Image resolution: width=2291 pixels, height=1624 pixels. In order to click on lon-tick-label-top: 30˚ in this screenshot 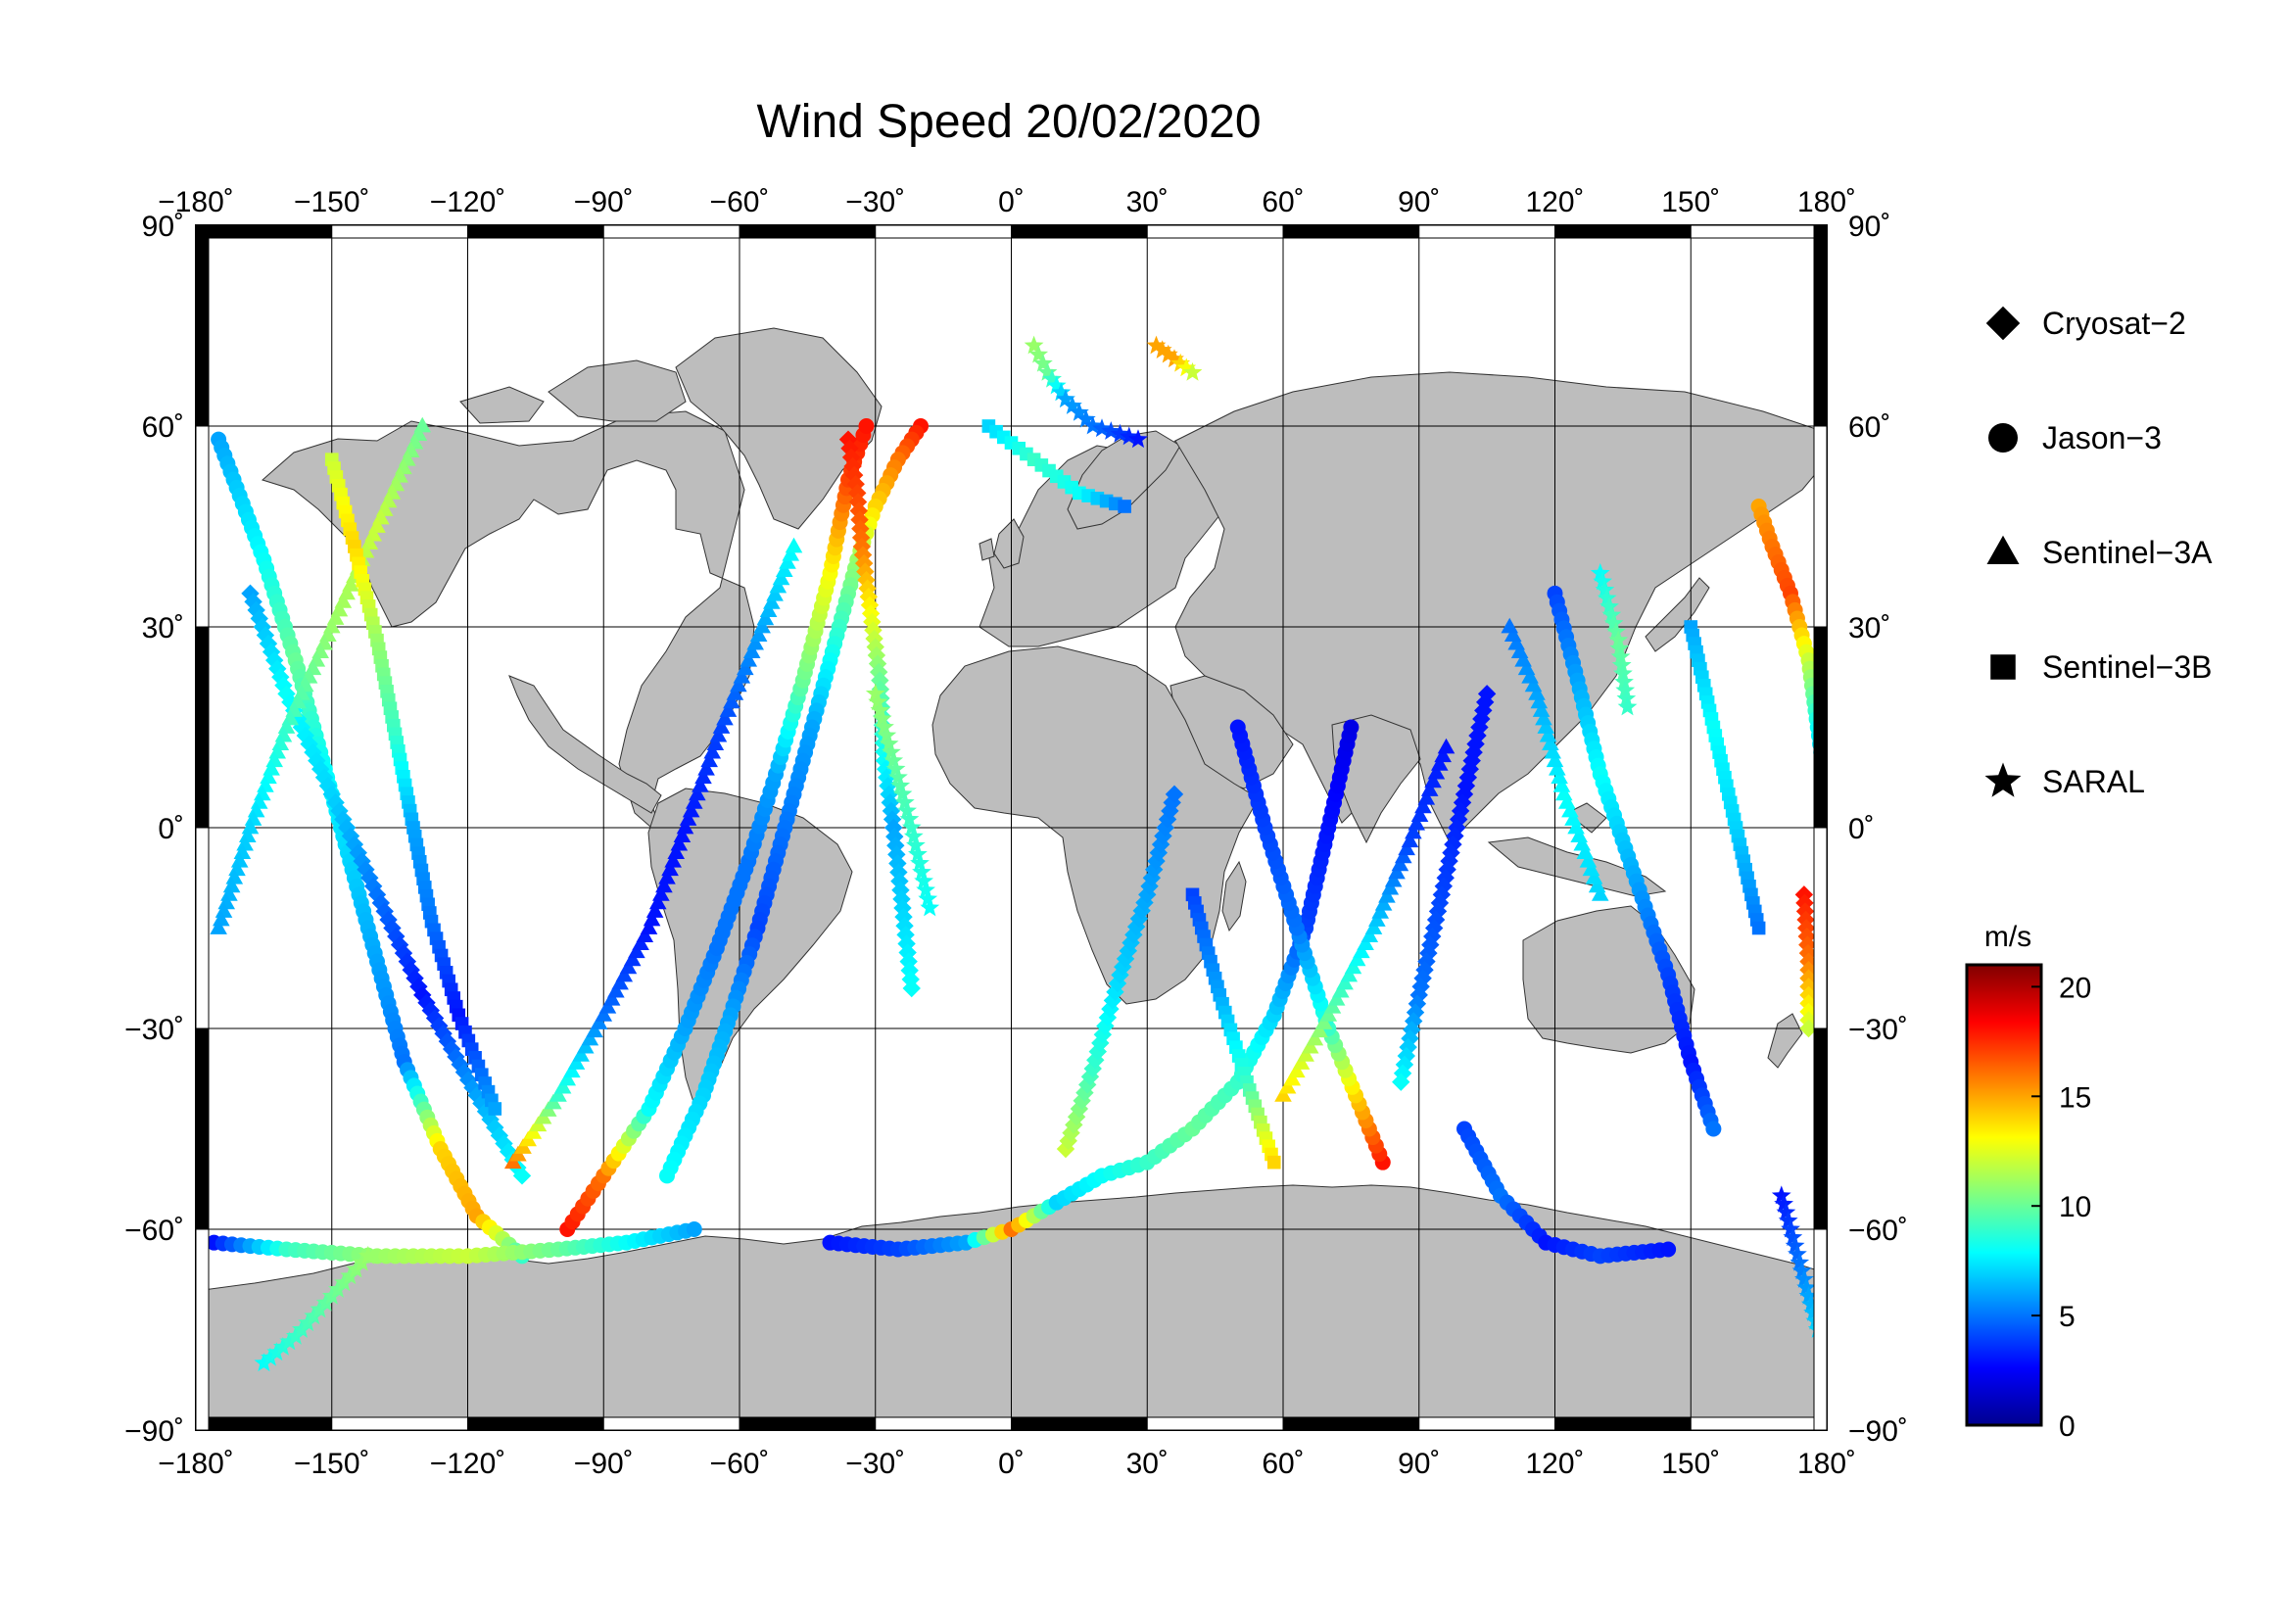, I will do `click(1147, 202)`.